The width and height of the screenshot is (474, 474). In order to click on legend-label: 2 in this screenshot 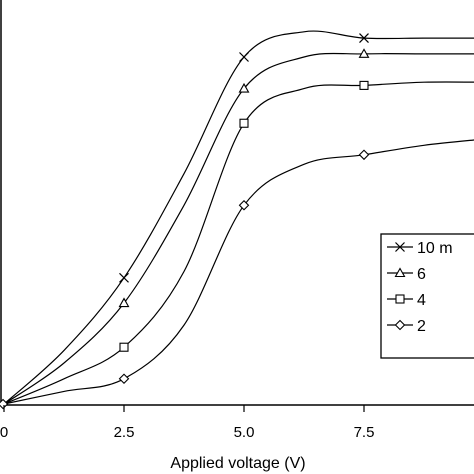, I will do `click(421, 326)`.